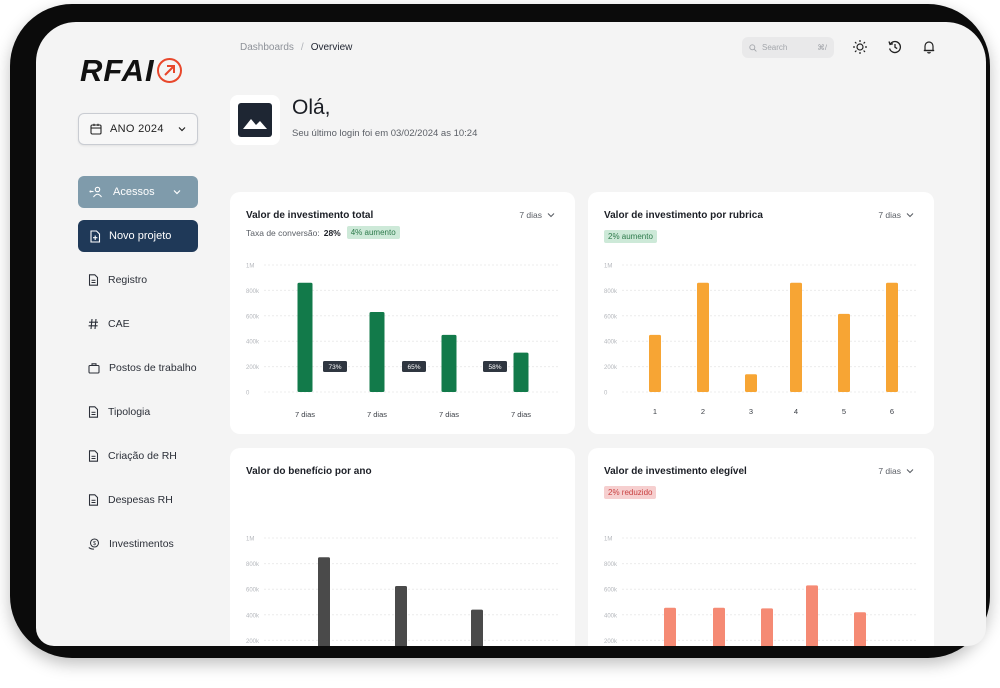  I want to click on status-badge: 4% aumento, so click(373, 232).